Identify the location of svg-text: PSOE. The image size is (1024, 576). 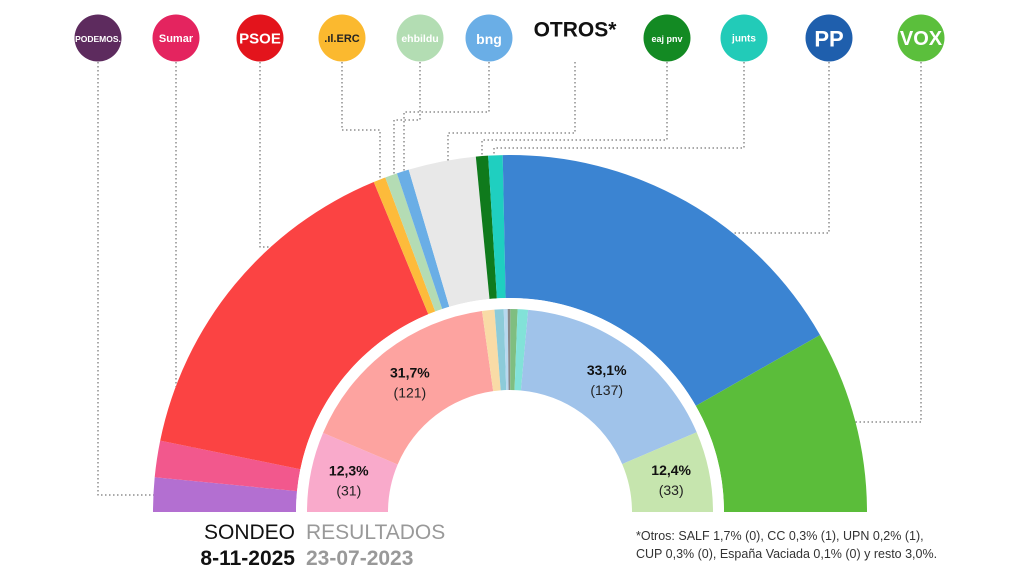
(260, 39).